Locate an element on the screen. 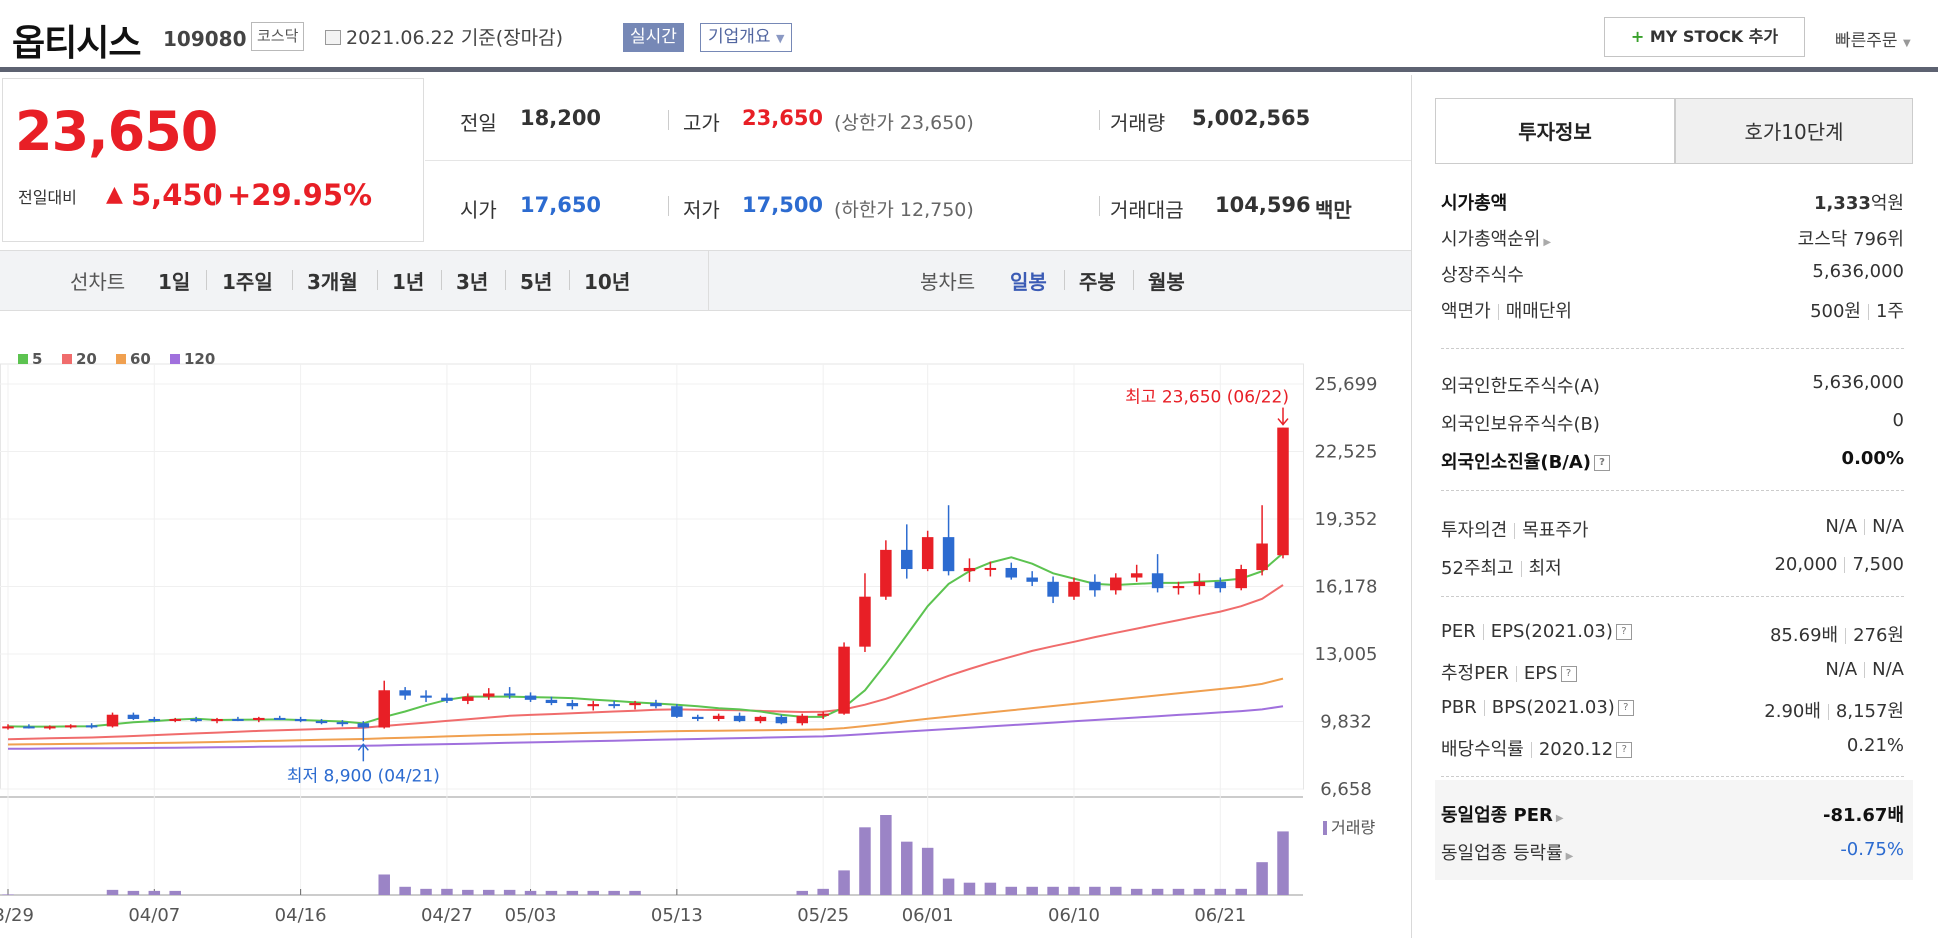 This screenshot has height=938, width=1938. period-1d: 1일 is located at coordinates (174, 282).